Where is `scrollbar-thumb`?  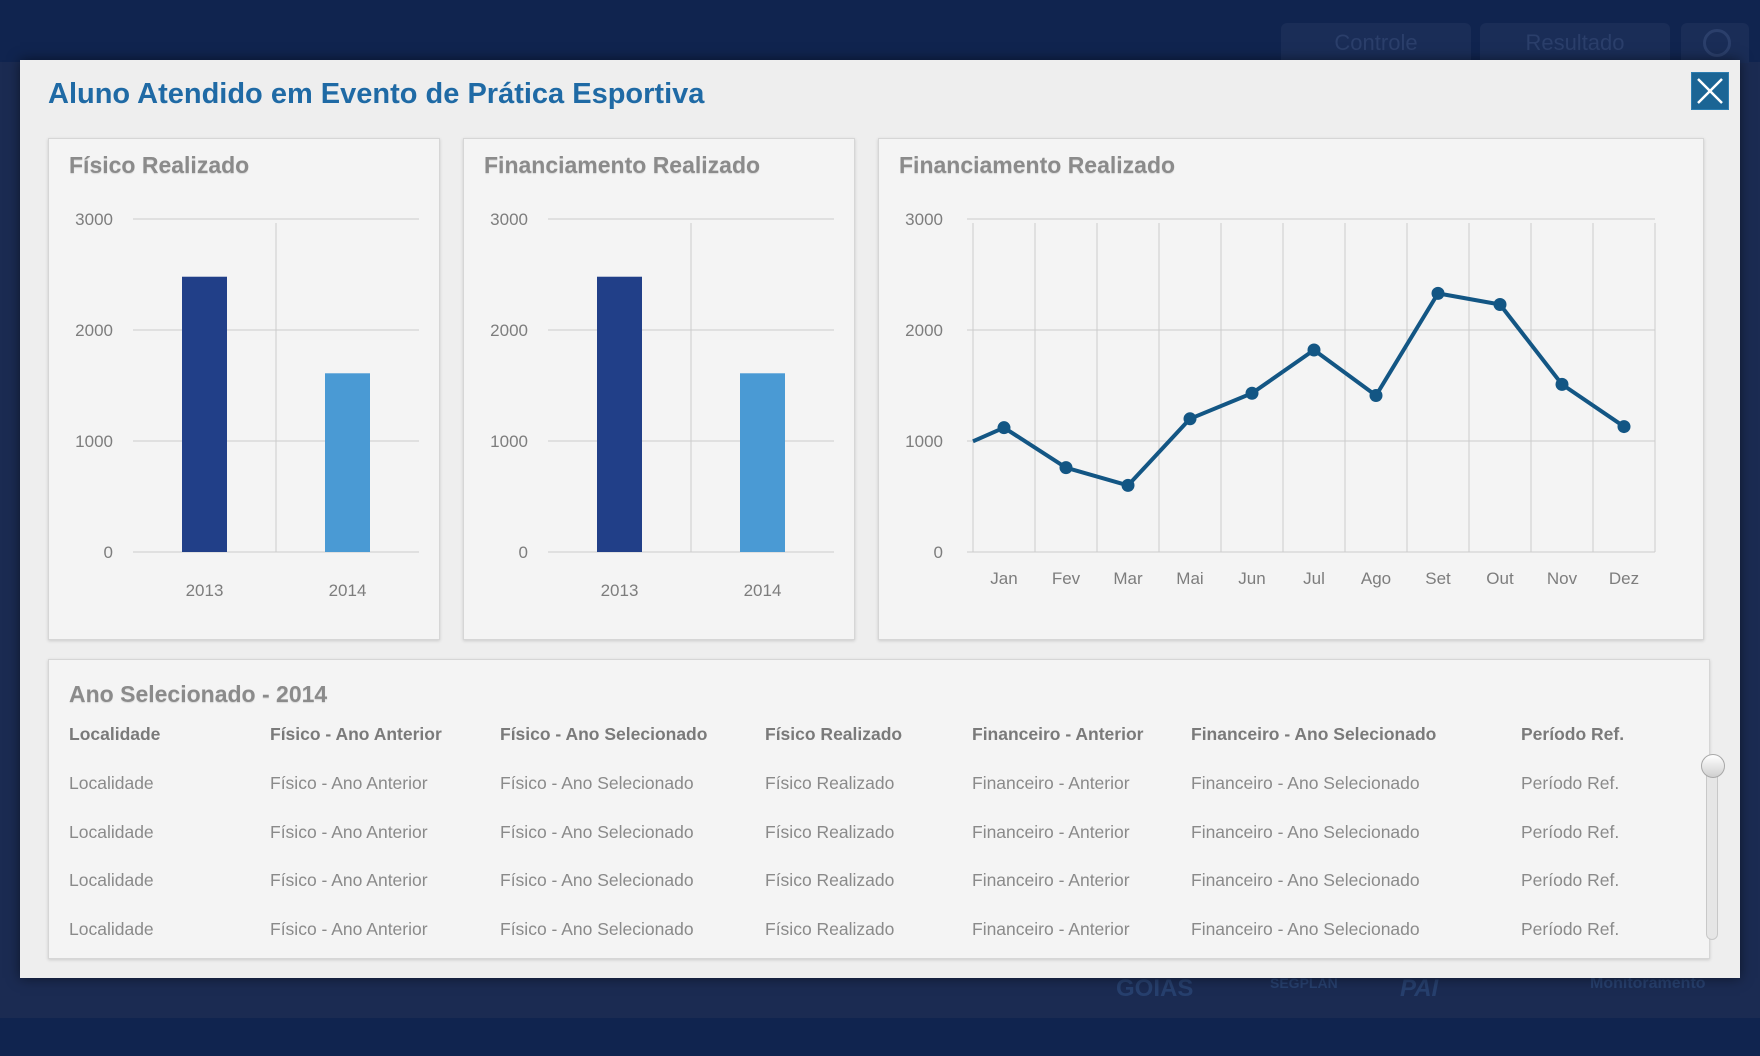 scrollbar-thumb is located at coordinates (1713, 766).